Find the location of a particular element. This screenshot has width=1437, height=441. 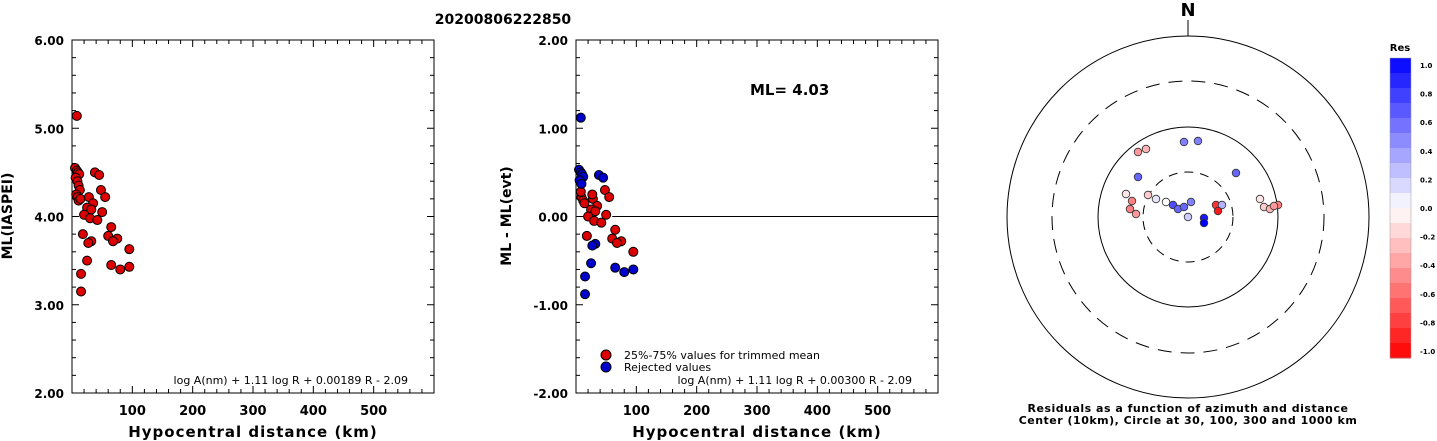

residual-y-tick-label: 2.00 is located at coordinates (553, 41).